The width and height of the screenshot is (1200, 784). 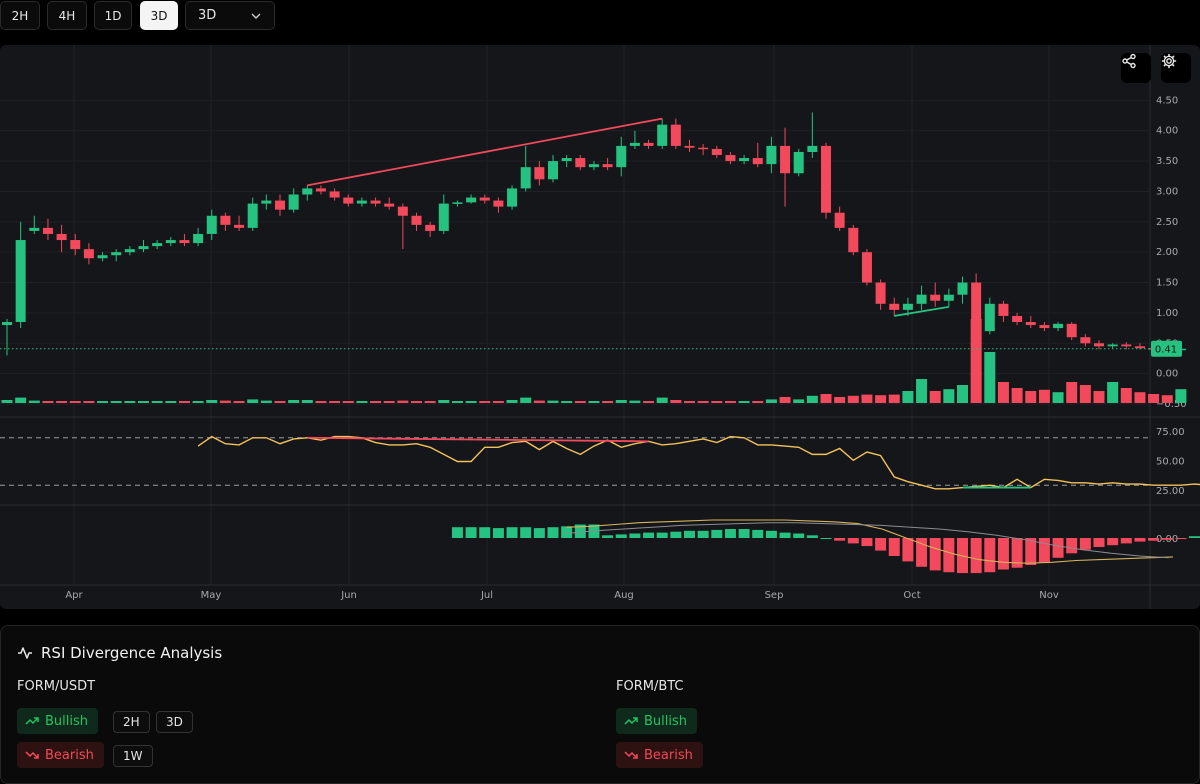 What do you see at coordinates (1167, 313) in the screenshot?
I see `y-tick-label: 1.00` at bounding box center [1167, 313].